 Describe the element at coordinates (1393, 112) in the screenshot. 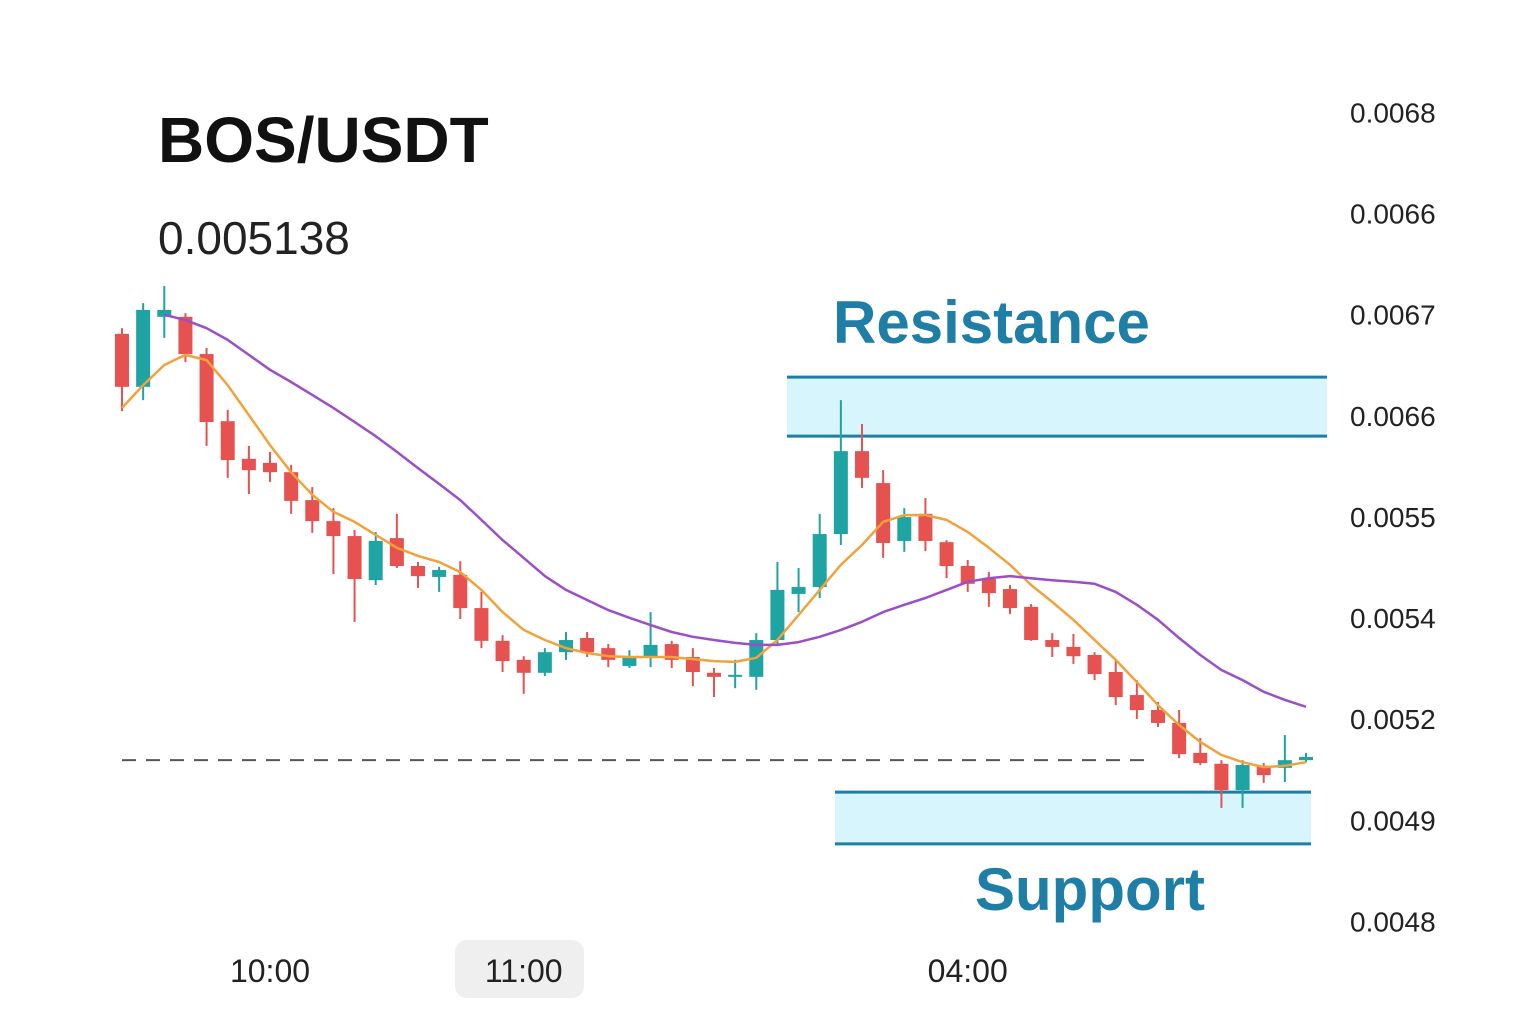

I see `y-tick-label: 0.0068` at that location.